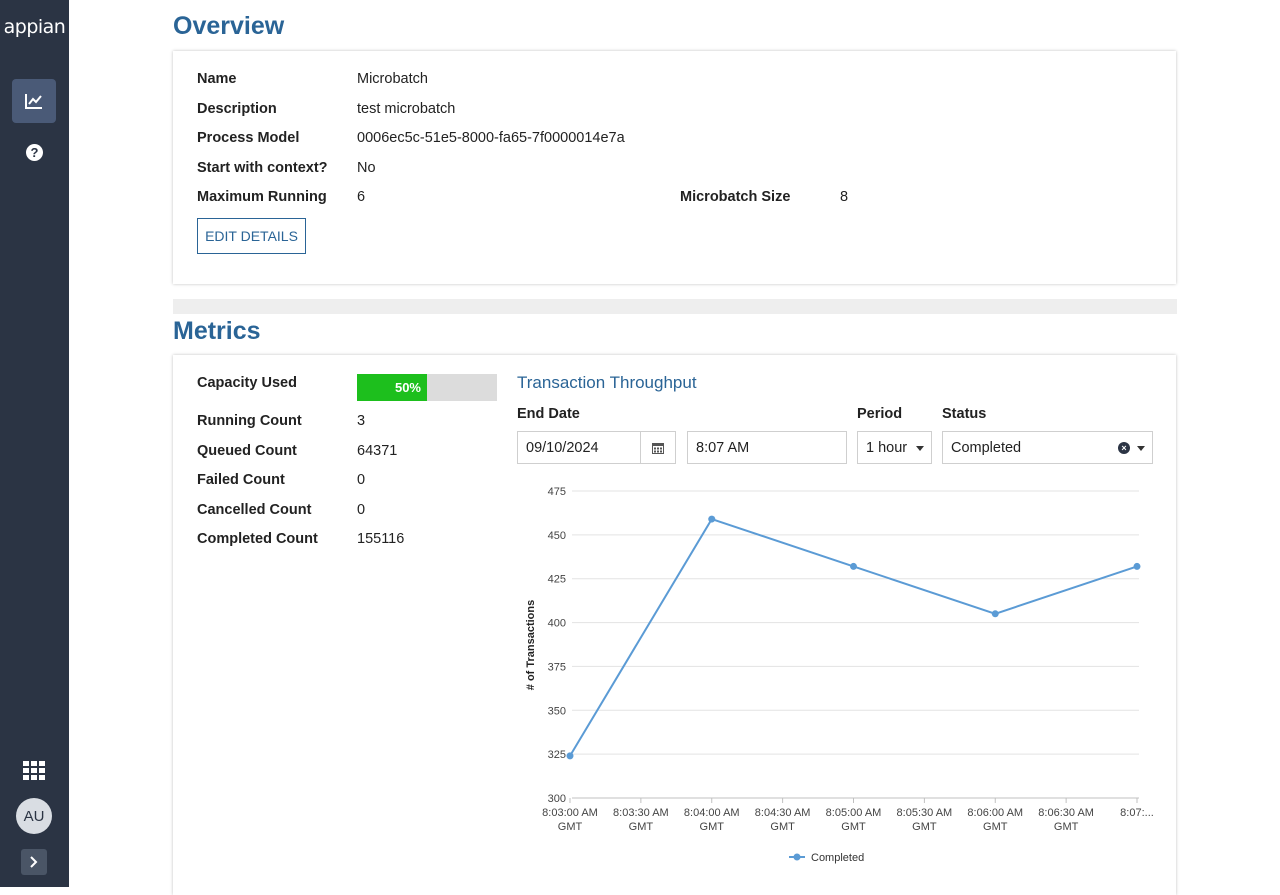 The width and height of the screenshot is (1280, 895). What do you see at coordinates (557, 667) in the screenshot?
I see `y-tick-label: 375` at bounding box center [557, 667].